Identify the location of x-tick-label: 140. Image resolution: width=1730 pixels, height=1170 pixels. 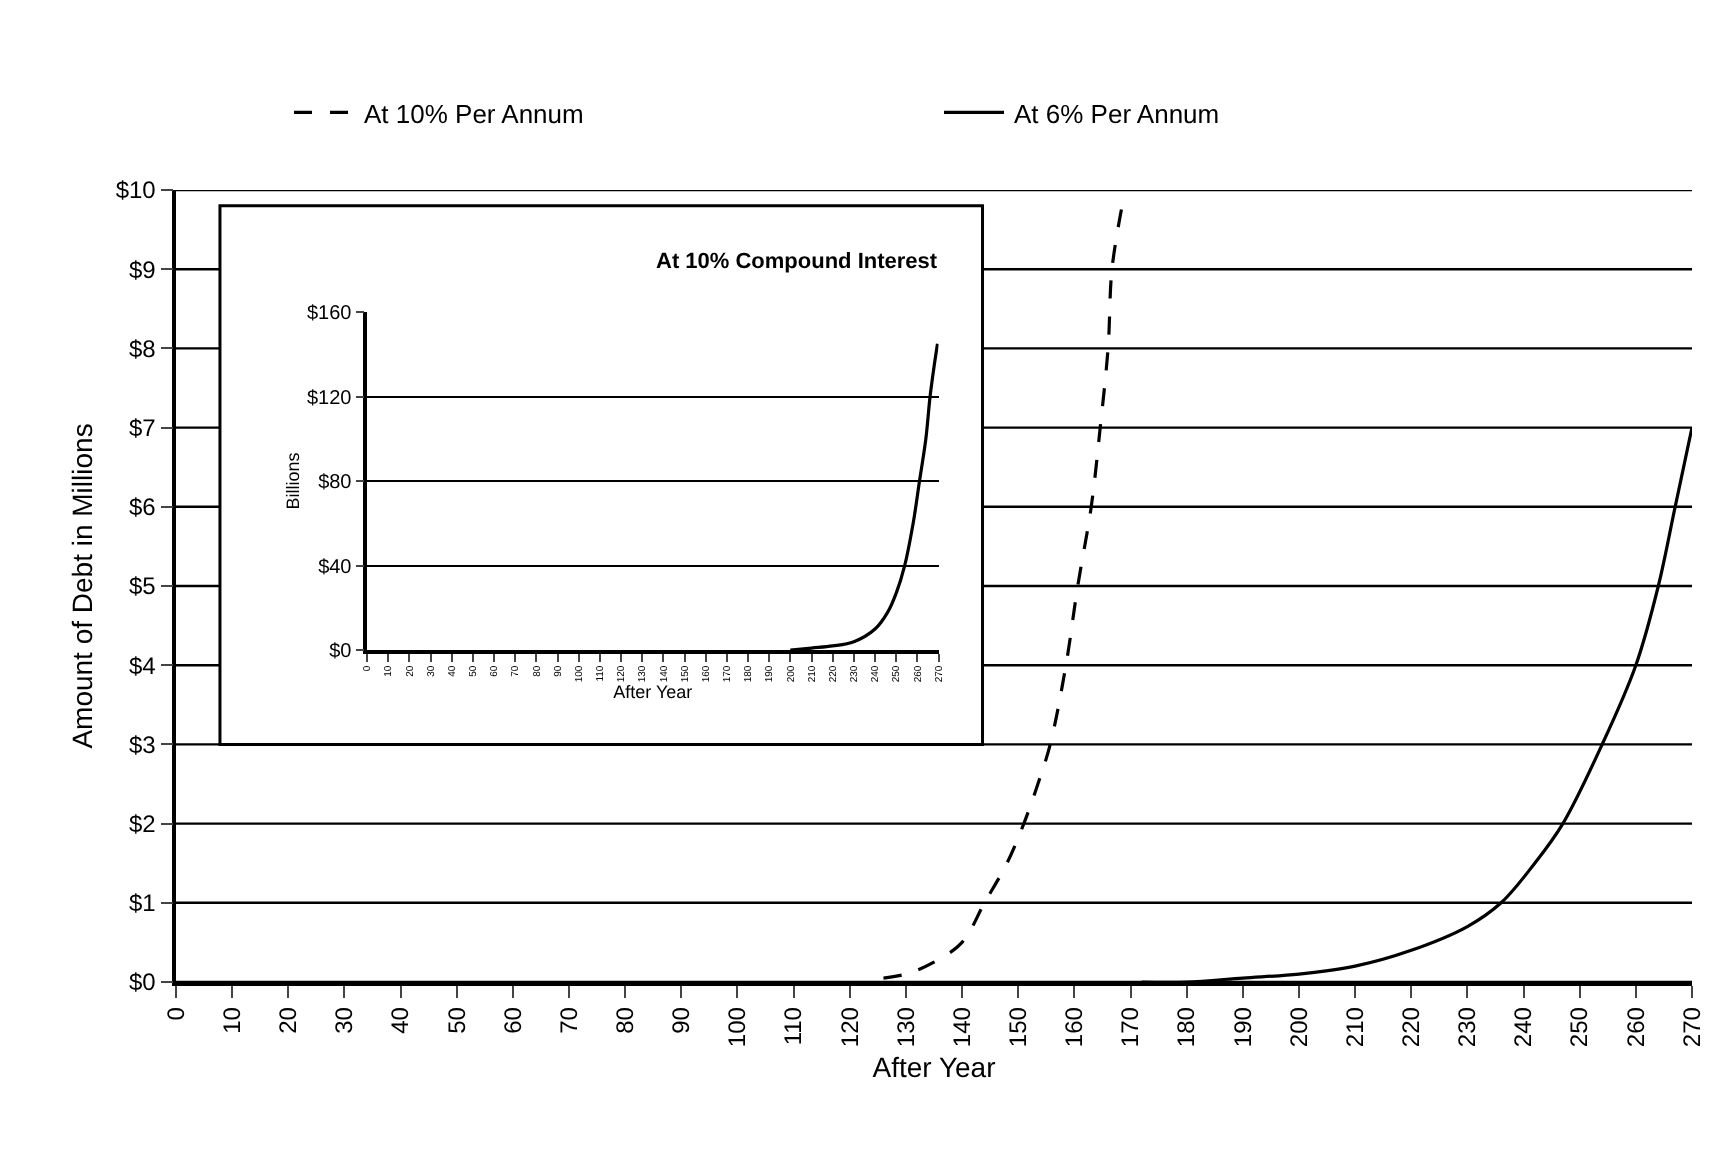
(961, 1027).